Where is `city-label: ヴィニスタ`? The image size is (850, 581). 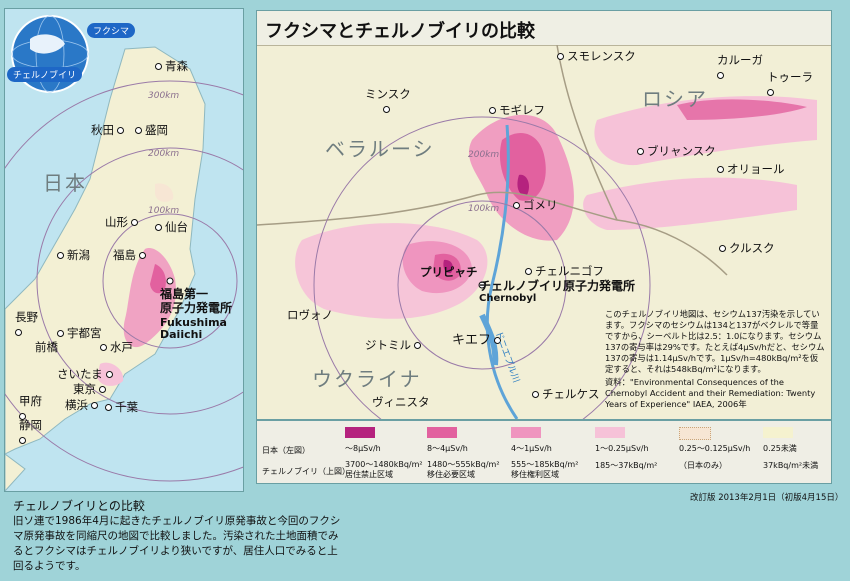
city-label: ヴィニスタ is located at coordinates (401, 402).